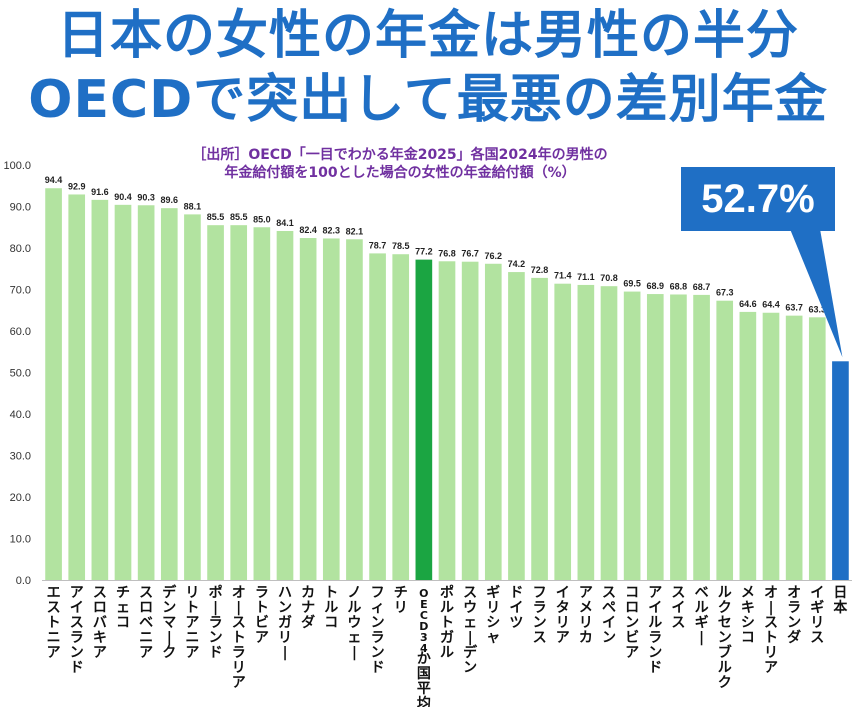  Describe the element at coordinates (516, 608) in the screenshot. I see `category-label: ドイツ` at that location.